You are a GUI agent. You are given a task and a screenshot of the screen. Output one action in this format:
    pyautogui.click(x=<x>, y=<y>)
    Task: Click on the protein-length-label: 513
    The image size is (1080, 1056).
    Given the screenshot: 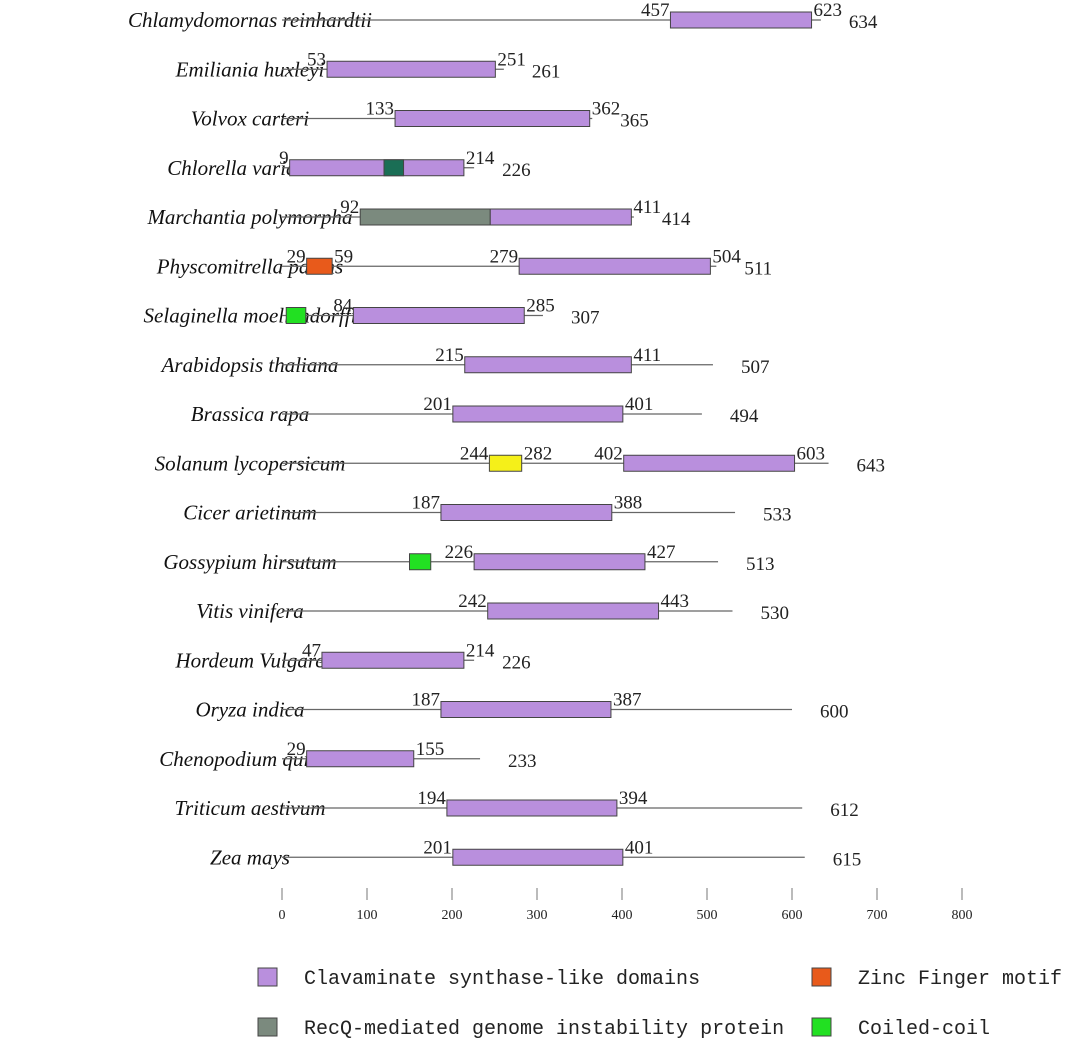 What is the action you would take?
    pyautogui.click(x=760, y=564)
    